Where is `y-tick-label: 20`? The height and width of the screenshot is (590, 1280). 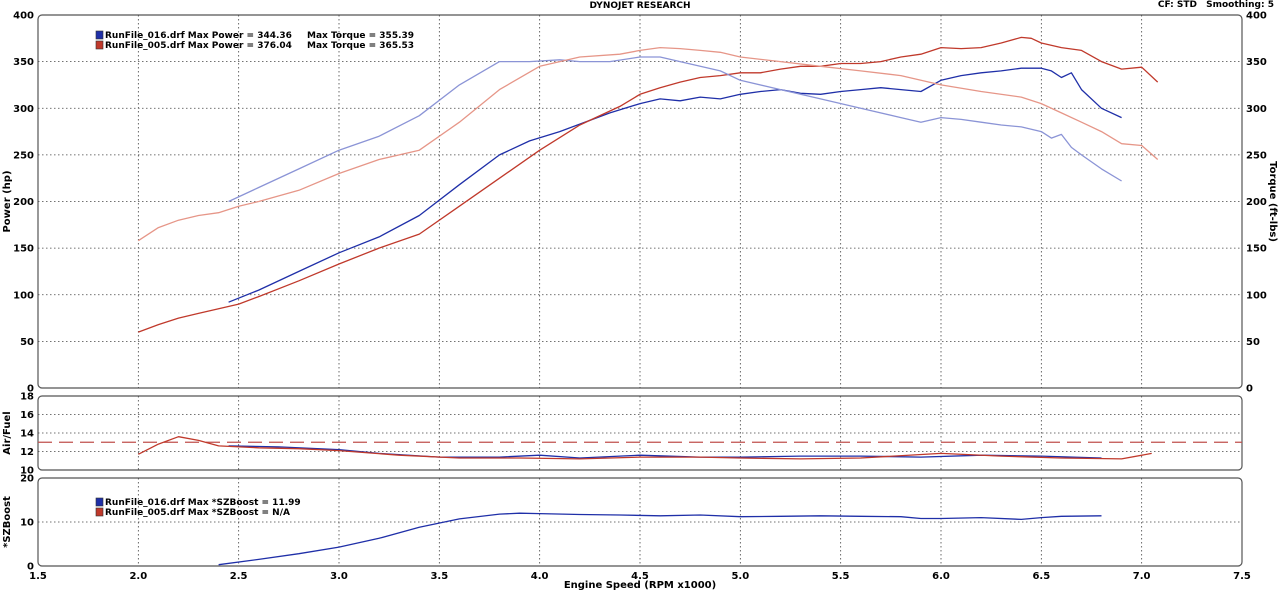
y-tick-label: 20 is located at coordinates (27, 479).